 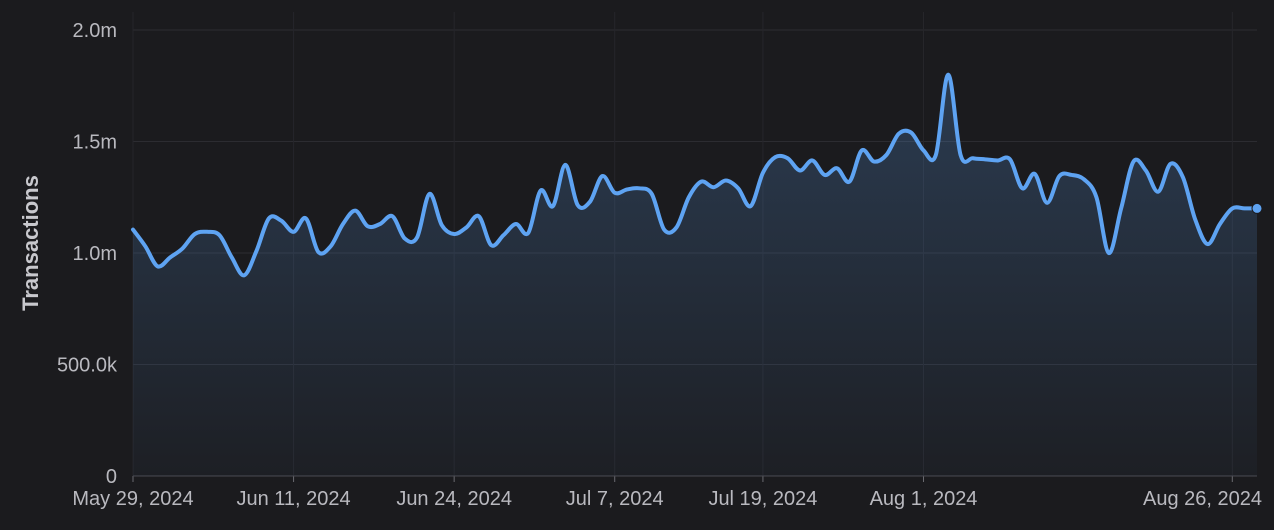 I want to click on y-tick-label: 1.5m, so click(x=95, y=143).